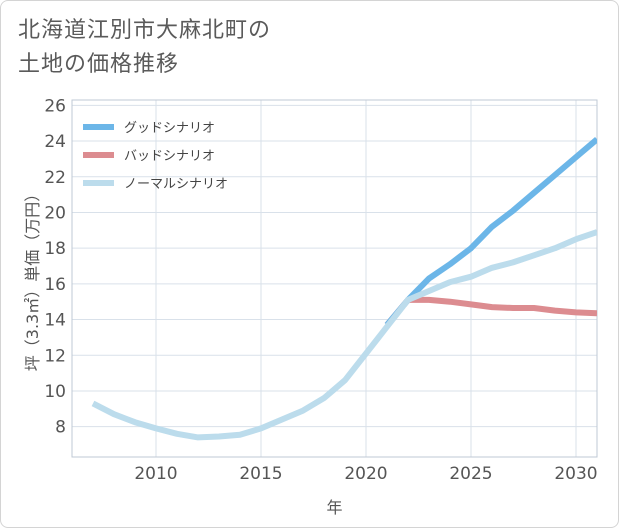 The height and width of the screenshot is (530, 621). Describe the element at coordinates (145, 30) in the screenshot. I see `chart-title-line1: 北海道江別市大麻北町の` at that location.